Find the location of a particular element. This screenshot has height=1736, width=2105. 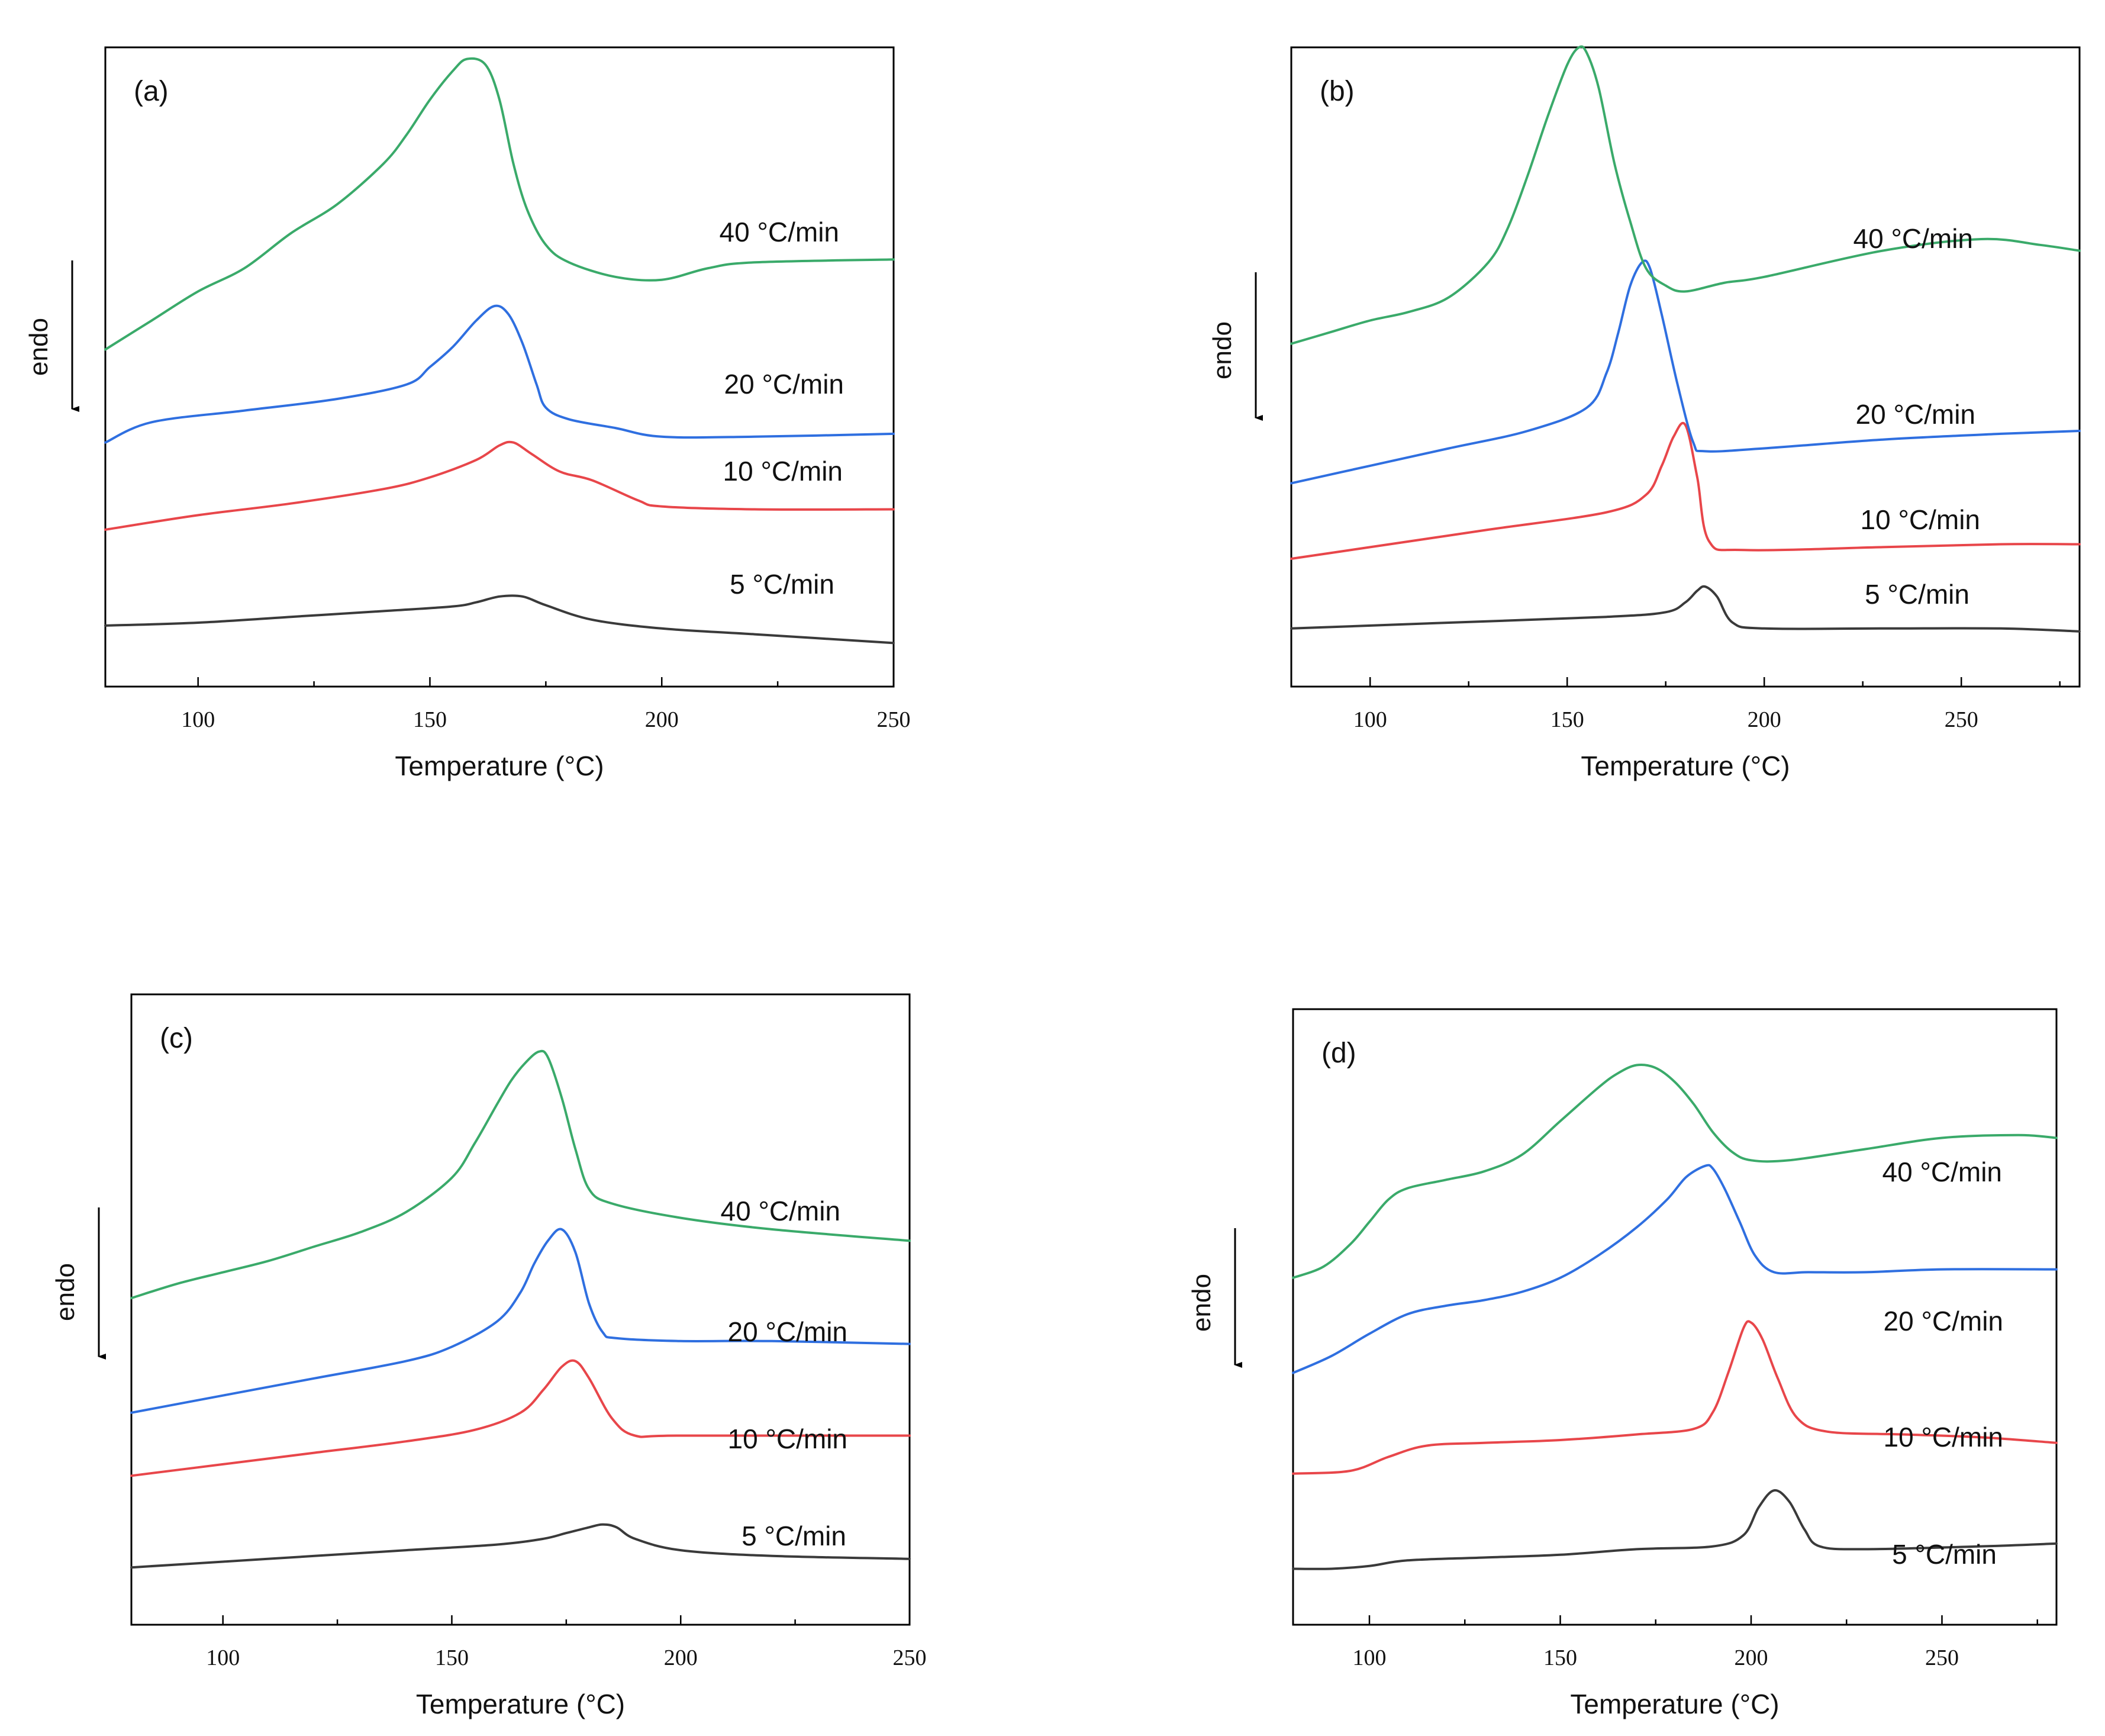

panel-label: (a) is located at coordinates (151, 91).